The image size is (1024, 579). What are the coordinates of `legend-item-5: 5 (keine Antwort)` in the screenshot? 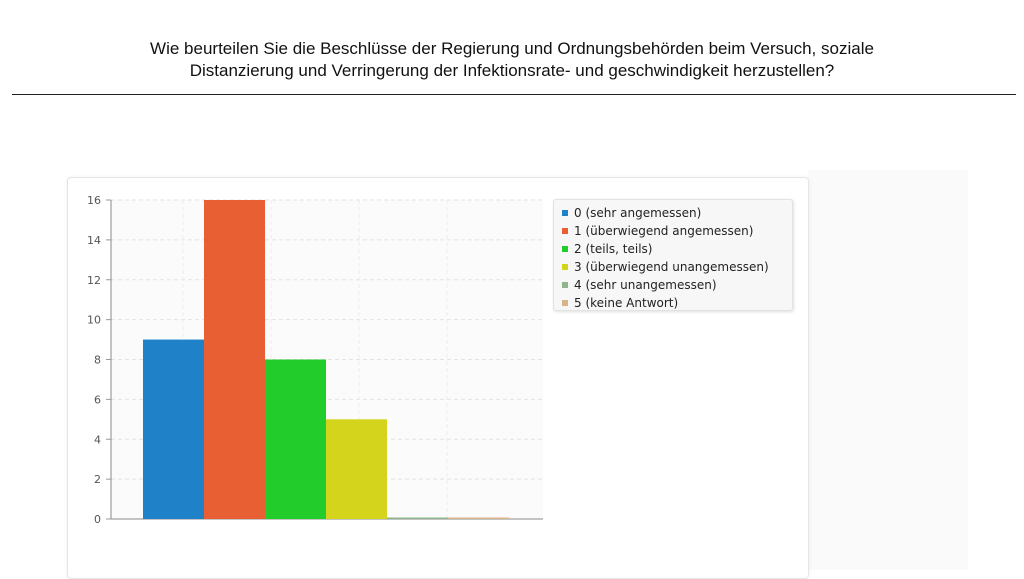 It's located at (673, 303).